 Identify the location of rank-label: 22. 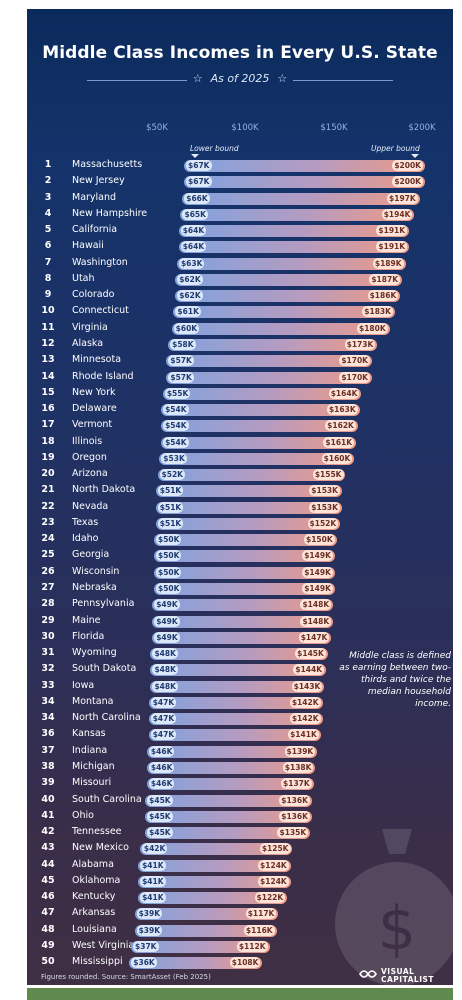
(48, 506).